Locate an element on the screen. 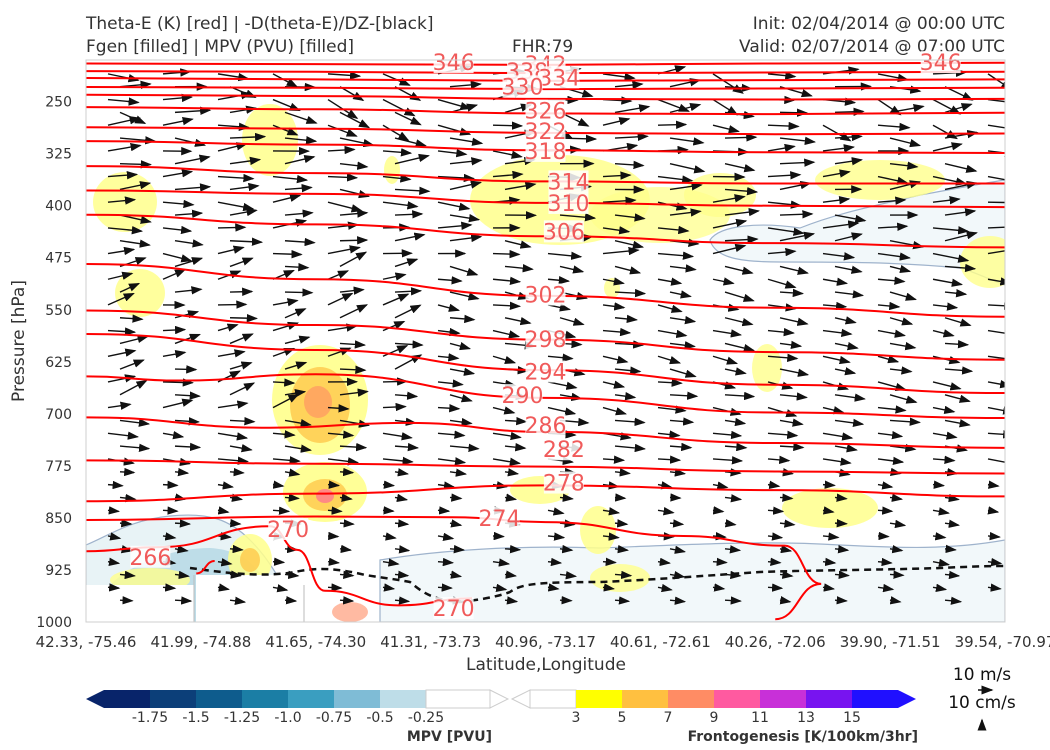  y-axis-label: Pressure [hPa] is located at coordinates (19, 341).